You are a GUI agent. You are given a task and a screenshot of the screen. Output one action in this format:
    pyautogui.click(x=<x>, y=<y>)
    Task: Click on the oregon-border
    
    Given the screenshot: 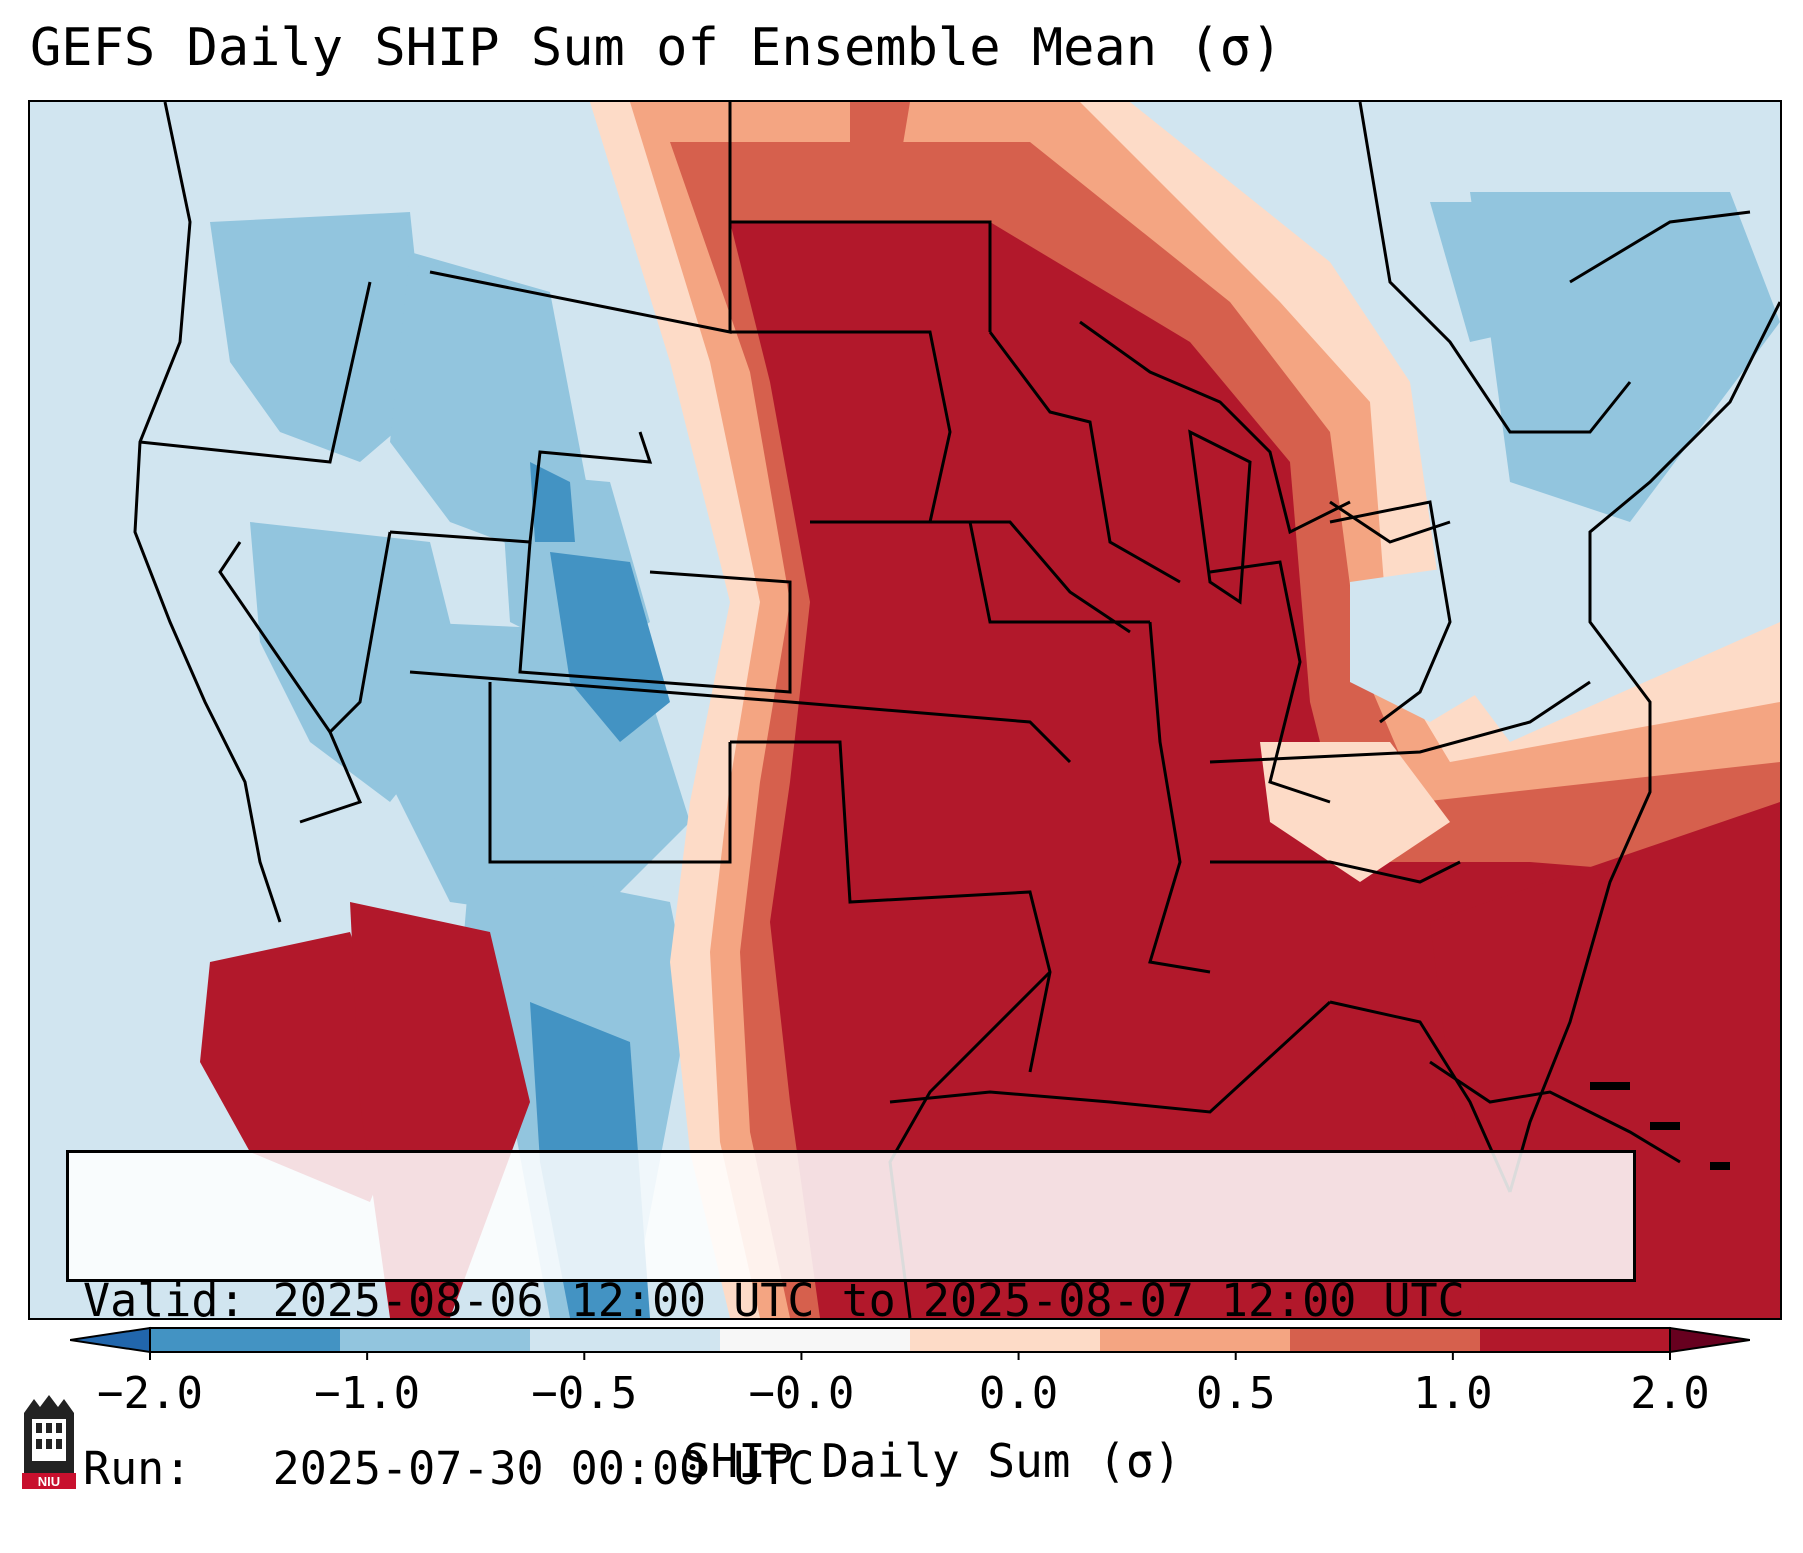 What is the action you would take?
    pyautogui.click(x=255, y=372)
    